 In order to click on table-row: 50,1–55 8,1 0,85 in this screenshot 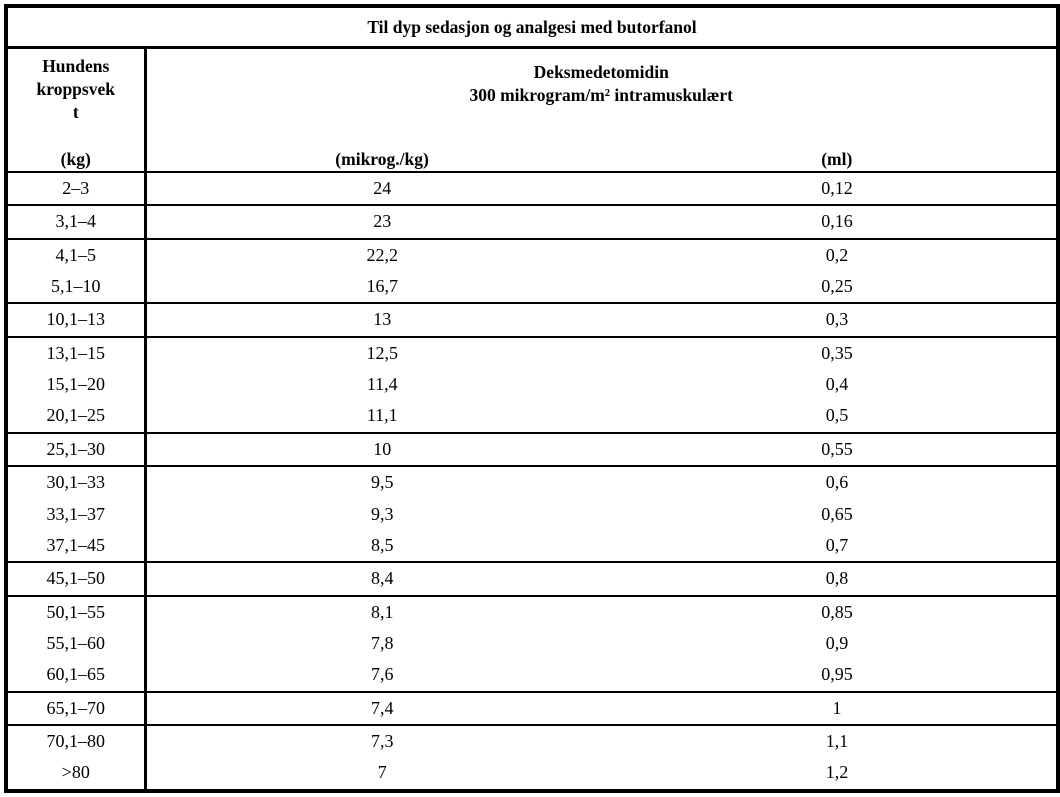, I will do `click(532, 611)`.